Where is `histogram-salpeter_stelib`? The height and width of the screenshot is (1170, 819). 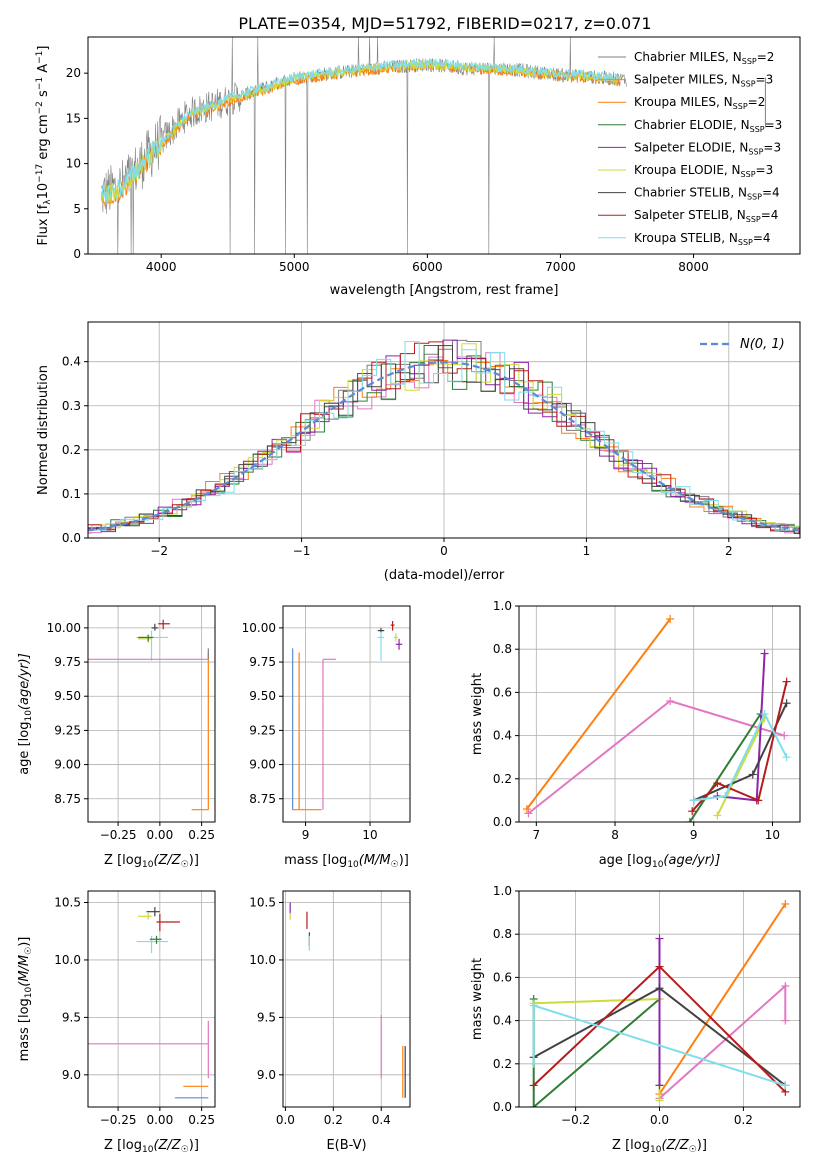
histogram-salpeter_stelib is located at coordinates (444, 437).